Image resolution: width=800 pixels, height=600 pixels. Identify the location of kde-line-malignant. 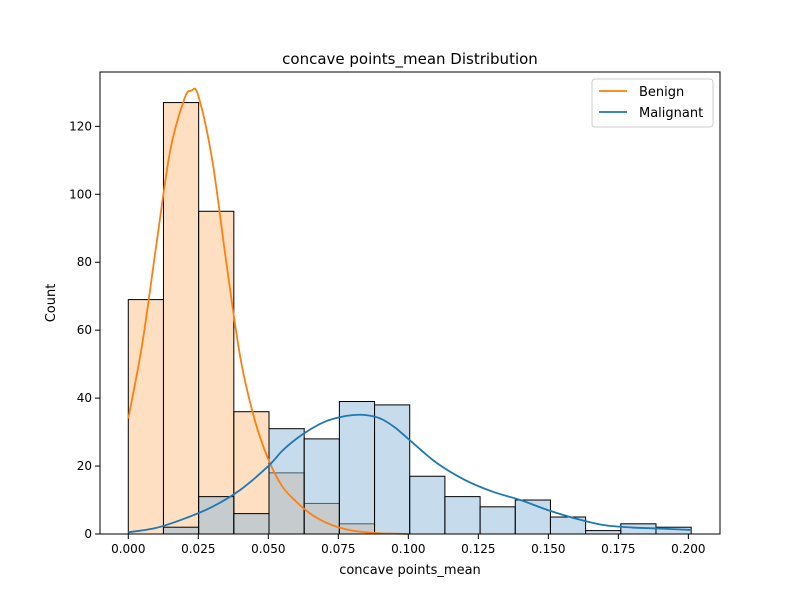
(410, 473).